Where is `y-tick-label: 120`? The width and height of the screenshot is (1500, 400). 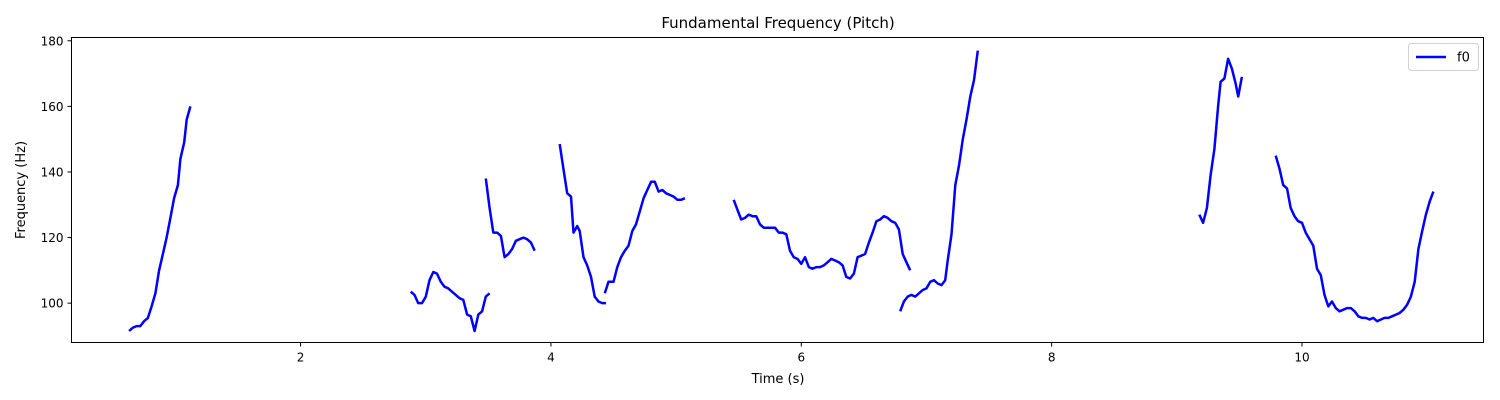
y-tick-label: 120 is located at coordinates (52, 238).